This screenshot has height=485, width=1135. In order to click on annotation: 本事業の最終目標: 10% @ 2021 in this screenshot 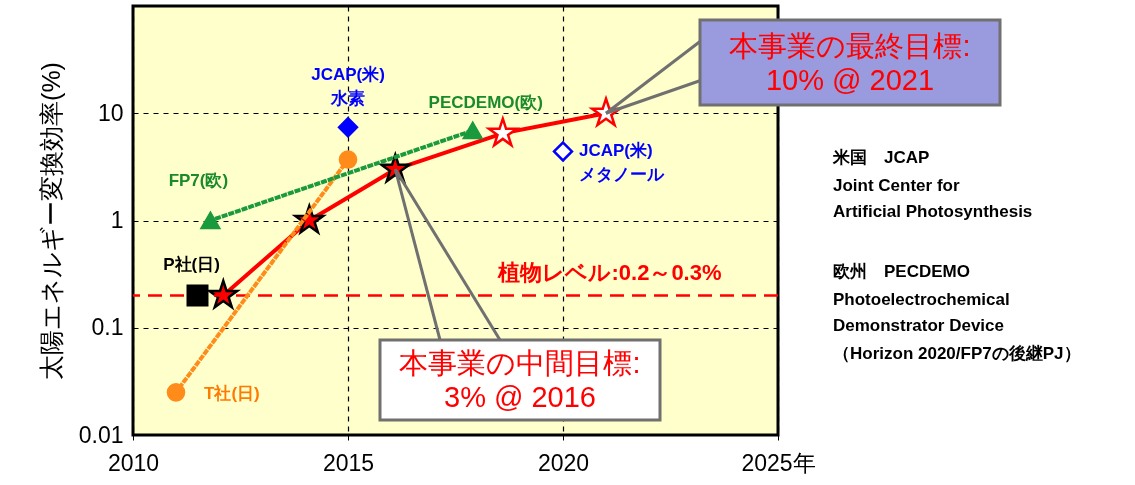, I will do `click(850, 62)`.